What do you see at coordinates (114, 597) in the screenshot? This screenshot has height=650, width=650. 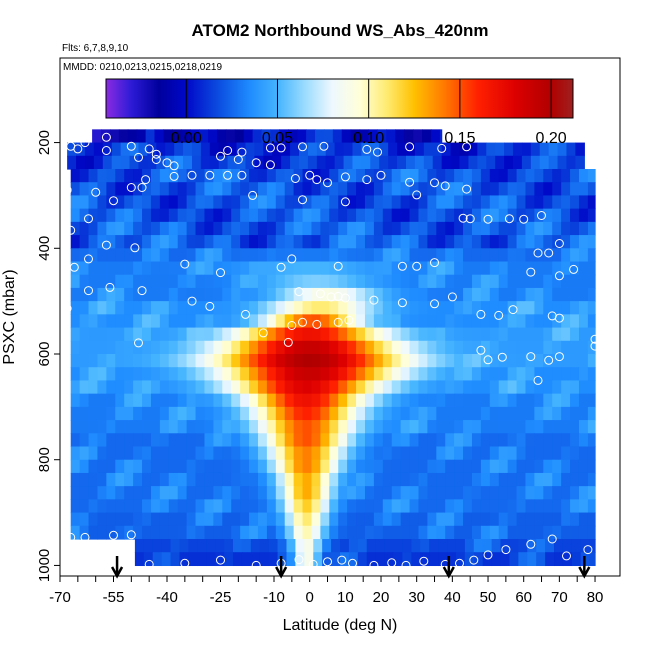 I see `x-tick-label: -55` at bounding box center [114, 597].